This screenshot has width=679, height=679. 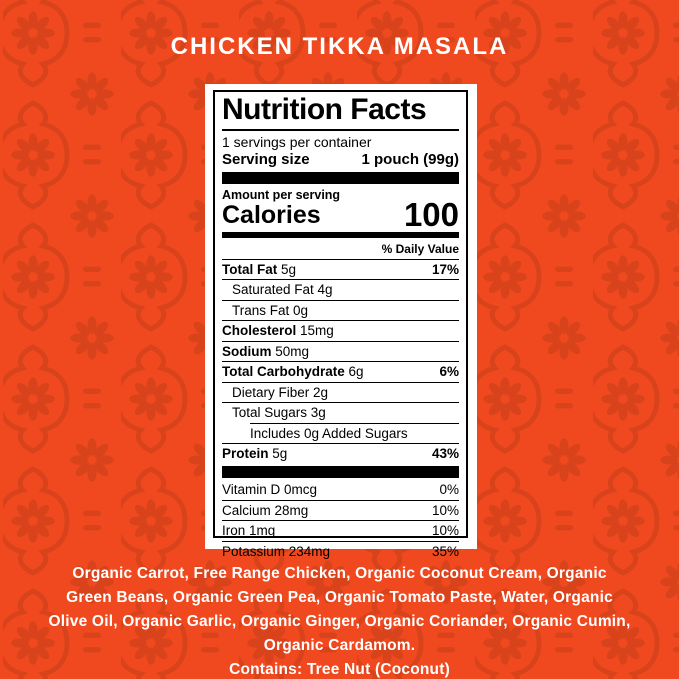 What do you see at coordinates (339, 645) in the screenshot?
I see `ingredients-line: Organic Cardamom.` at bounding box center [339, 645].